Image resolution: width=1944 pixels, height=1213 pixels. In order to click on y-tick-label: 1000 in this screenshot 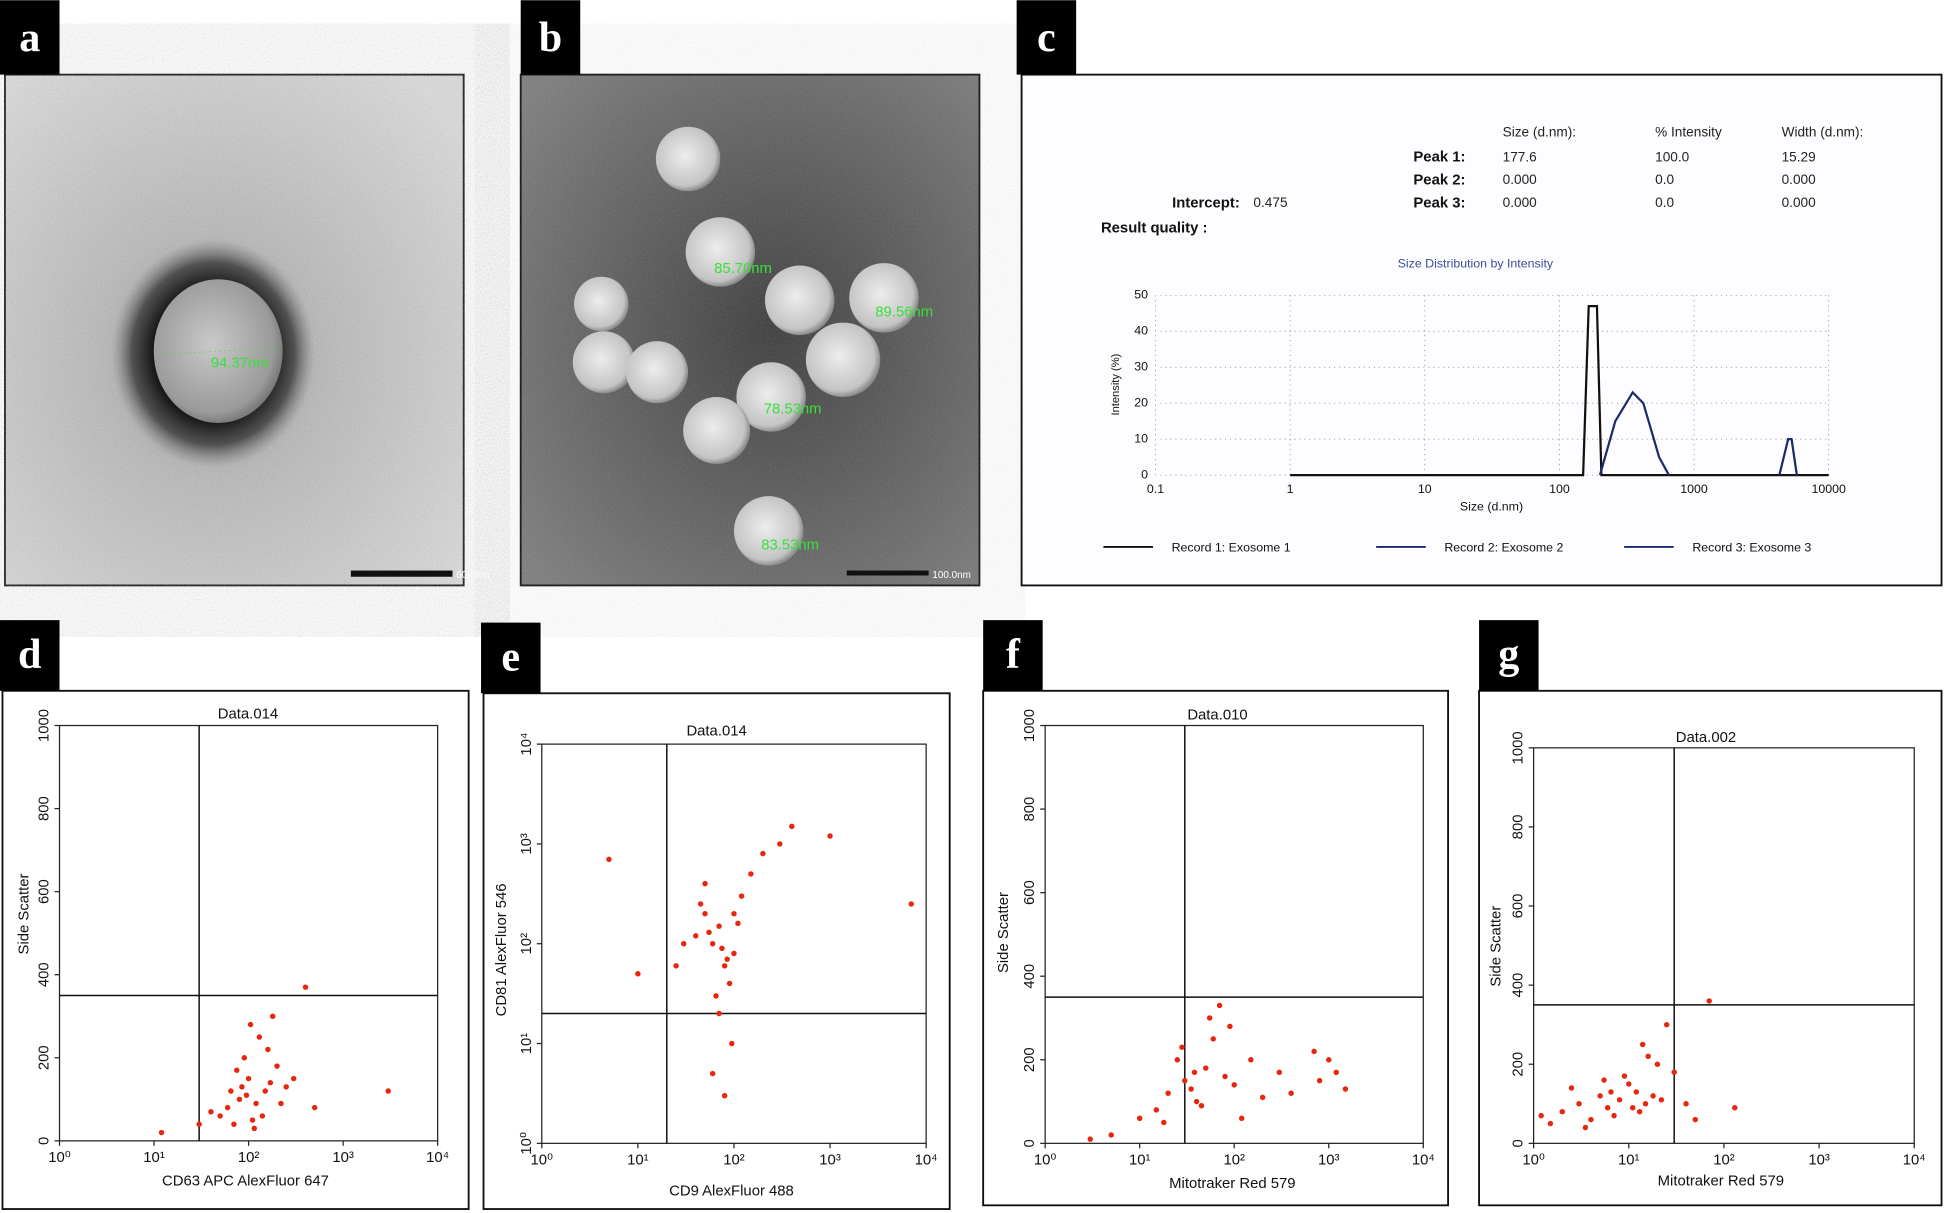, I will do `click(45, 725)`.